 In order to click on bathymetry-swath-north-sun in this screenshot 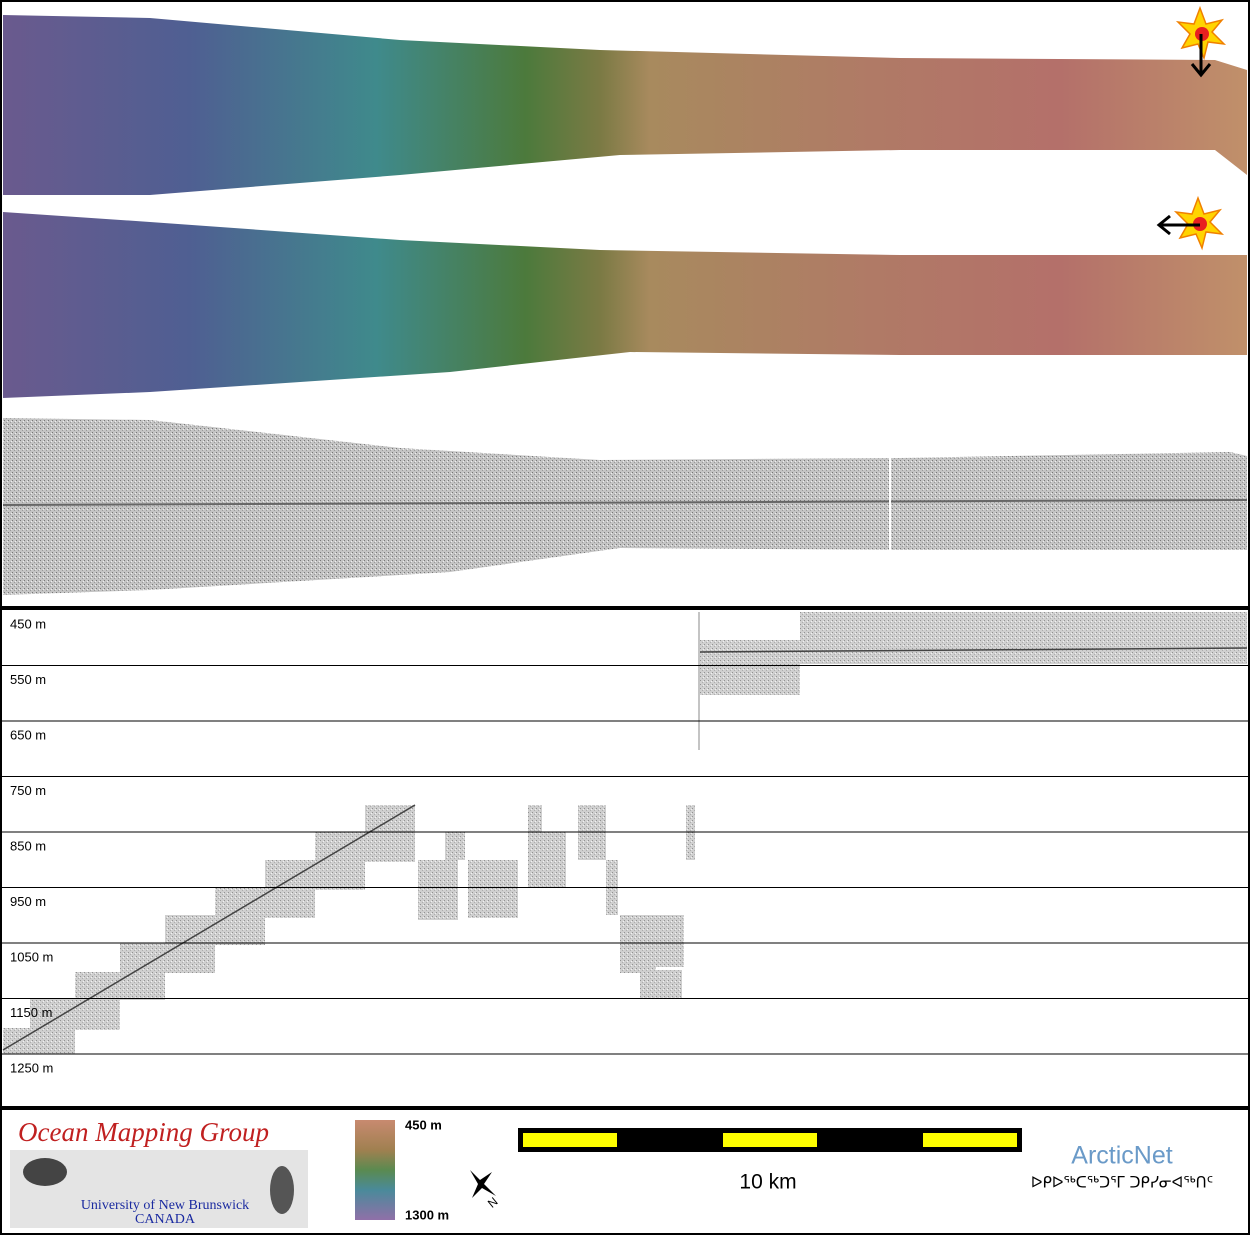, I will do `click(625, 105)`.